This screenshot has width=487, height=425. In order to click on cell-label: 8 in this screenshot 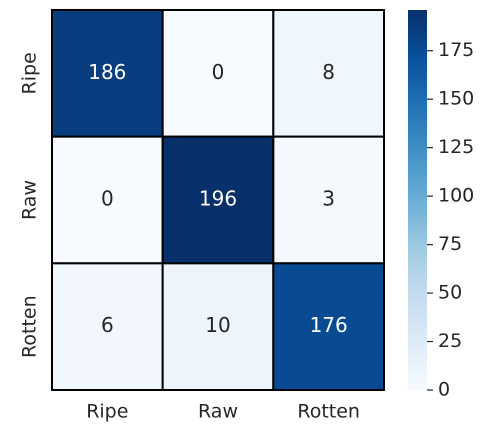, I will do `click(328, 72)`.